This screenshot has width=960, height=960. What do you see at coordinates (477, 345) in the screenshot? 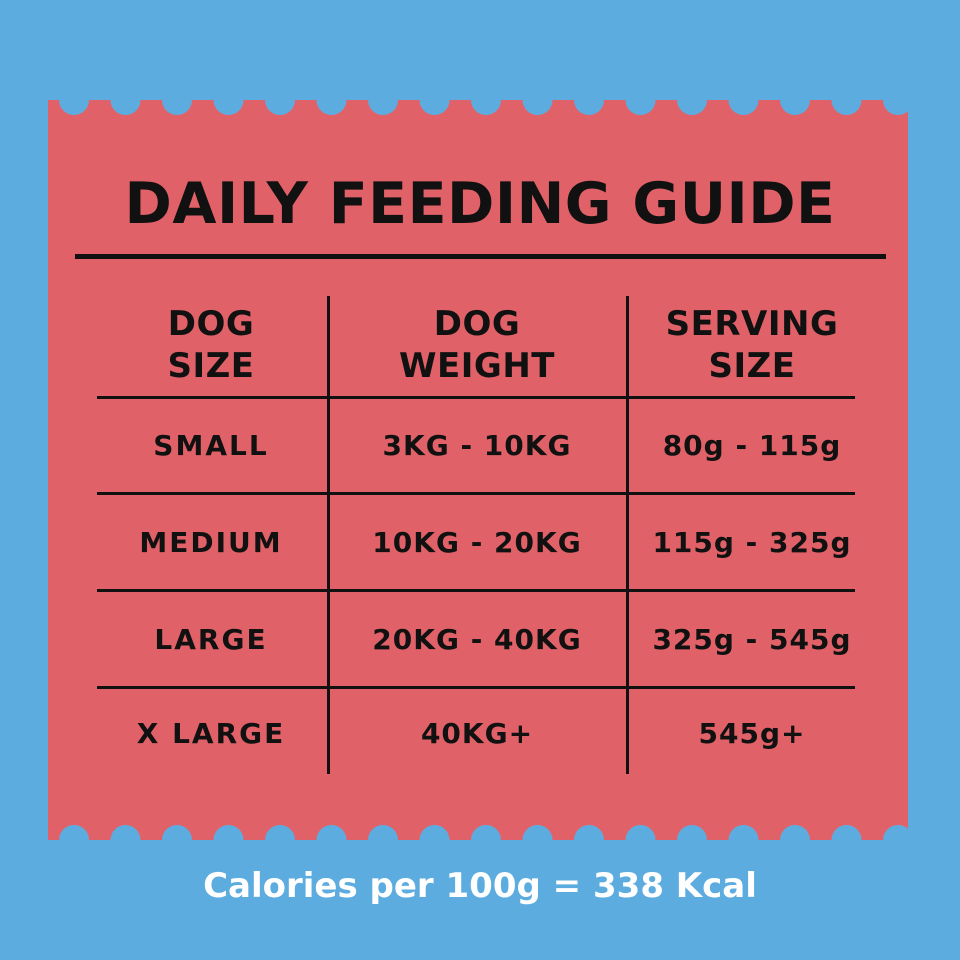
I see `header-dog-weight: DOG WEIGHT` at bounding box center [477, 345].